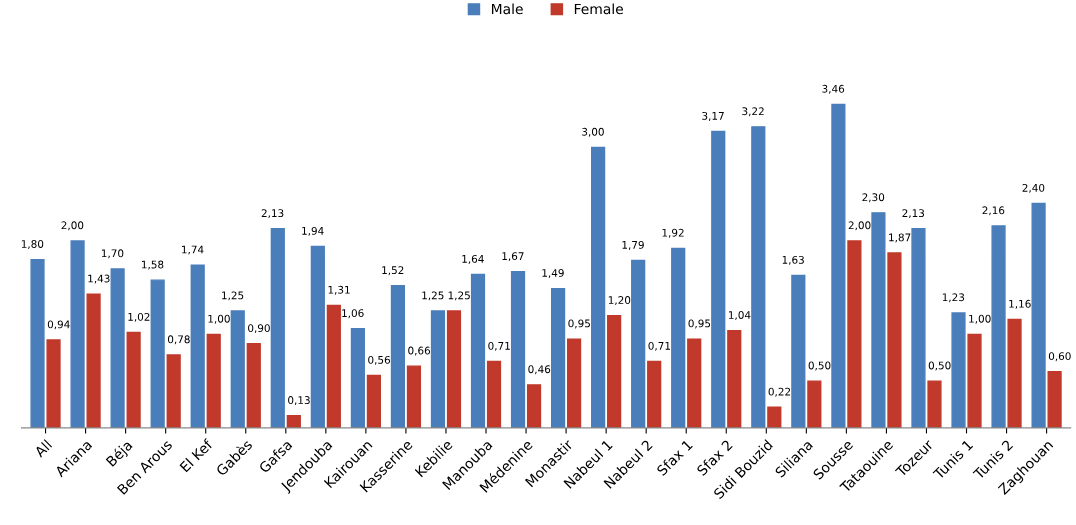 The image size is (1076, 525). I want to click on data-label: 1,79, so click(633, 245).